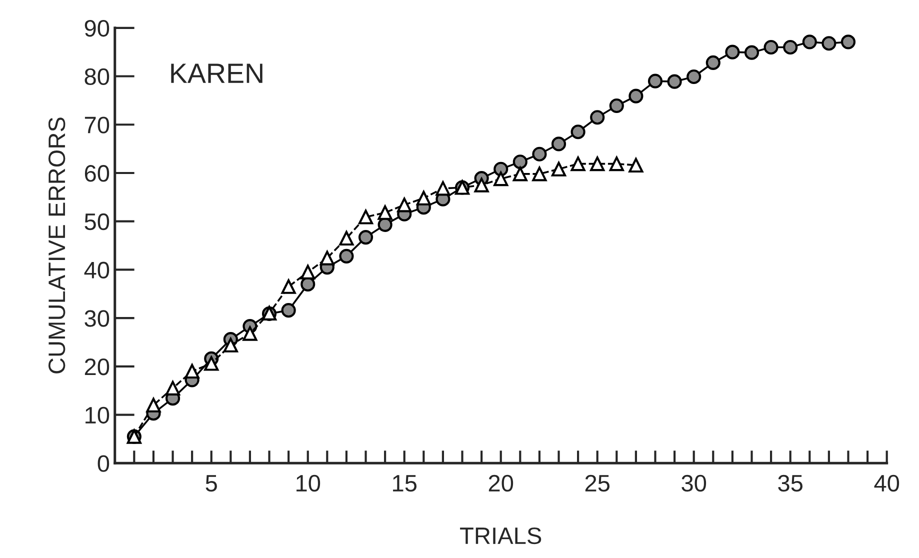 Image resolution: width=919 pixels, height=558 pixels. Describe the element at coordinates (216, 73) in the screenshot. I see `text: KAREN` at that location.